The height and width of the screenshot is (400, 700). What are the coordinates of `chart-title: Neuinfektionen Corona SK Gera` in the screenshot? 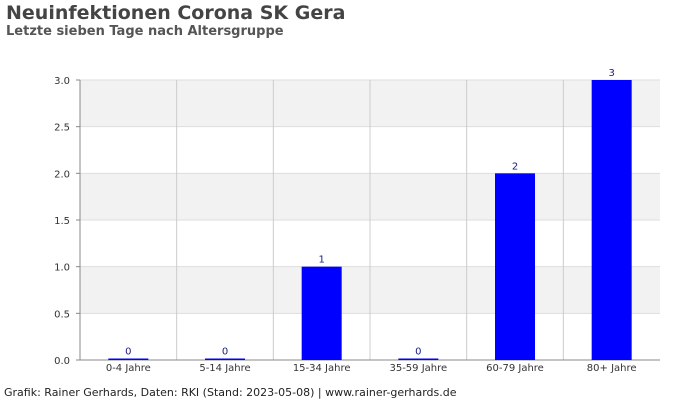 It's located at (176, 13).